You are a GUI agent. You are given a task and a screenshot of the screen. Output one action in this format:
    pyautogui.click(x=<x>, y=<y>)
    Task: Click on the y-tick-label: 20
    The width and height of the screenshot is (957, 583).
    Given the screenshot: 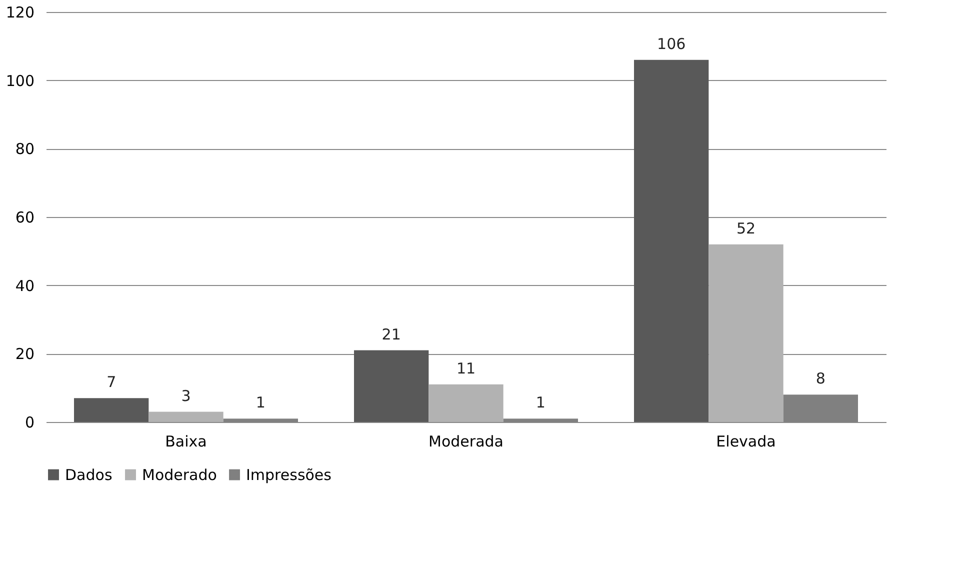 What is the action you would take?
    pyautogui.click(x=24, y=354)
    